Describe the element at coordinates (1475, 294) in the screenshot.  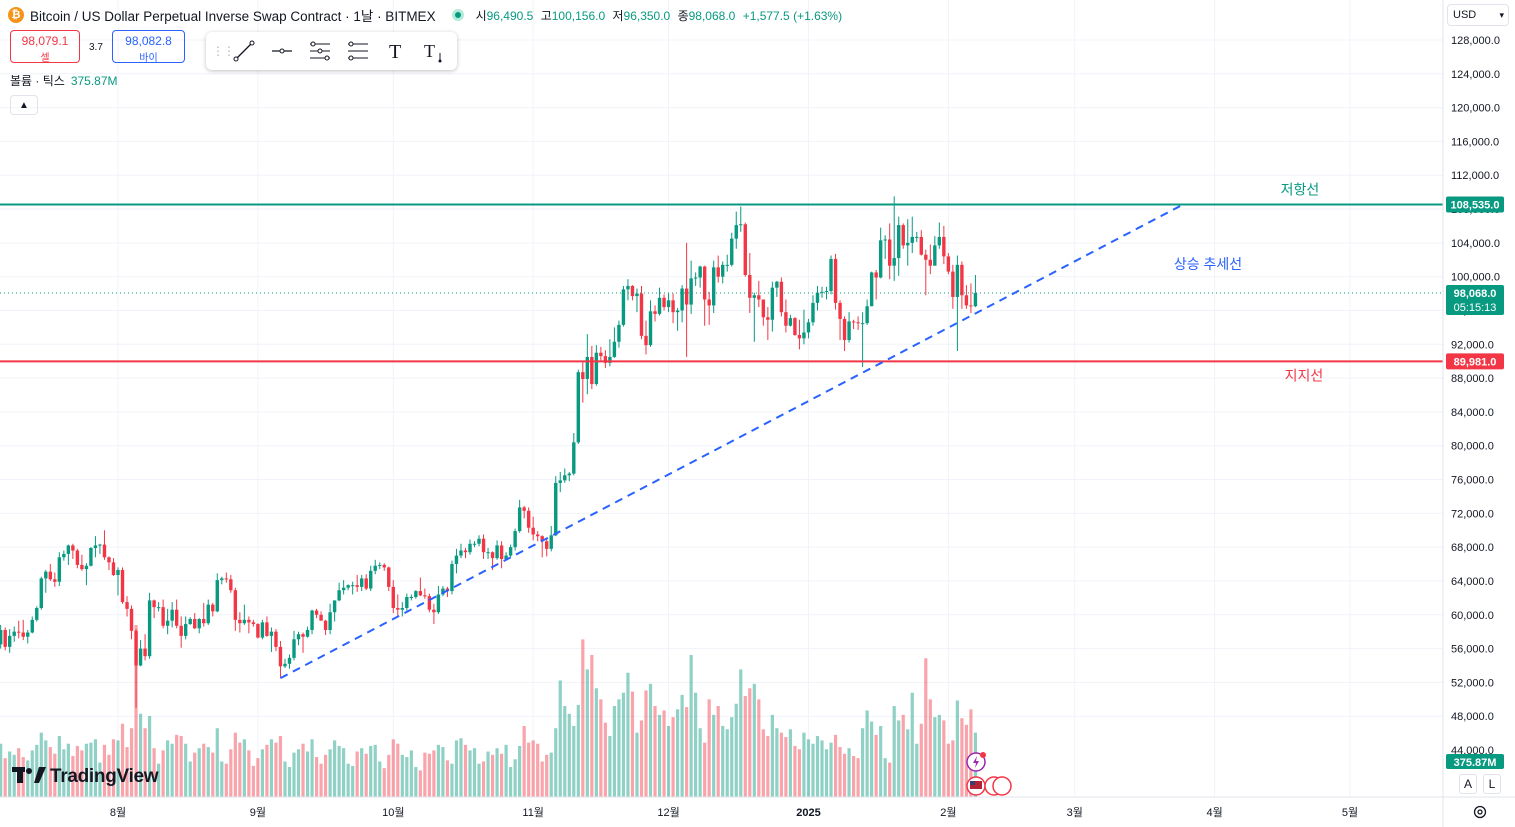
I see `last-price-tag-label: 98,068.0` at that location.